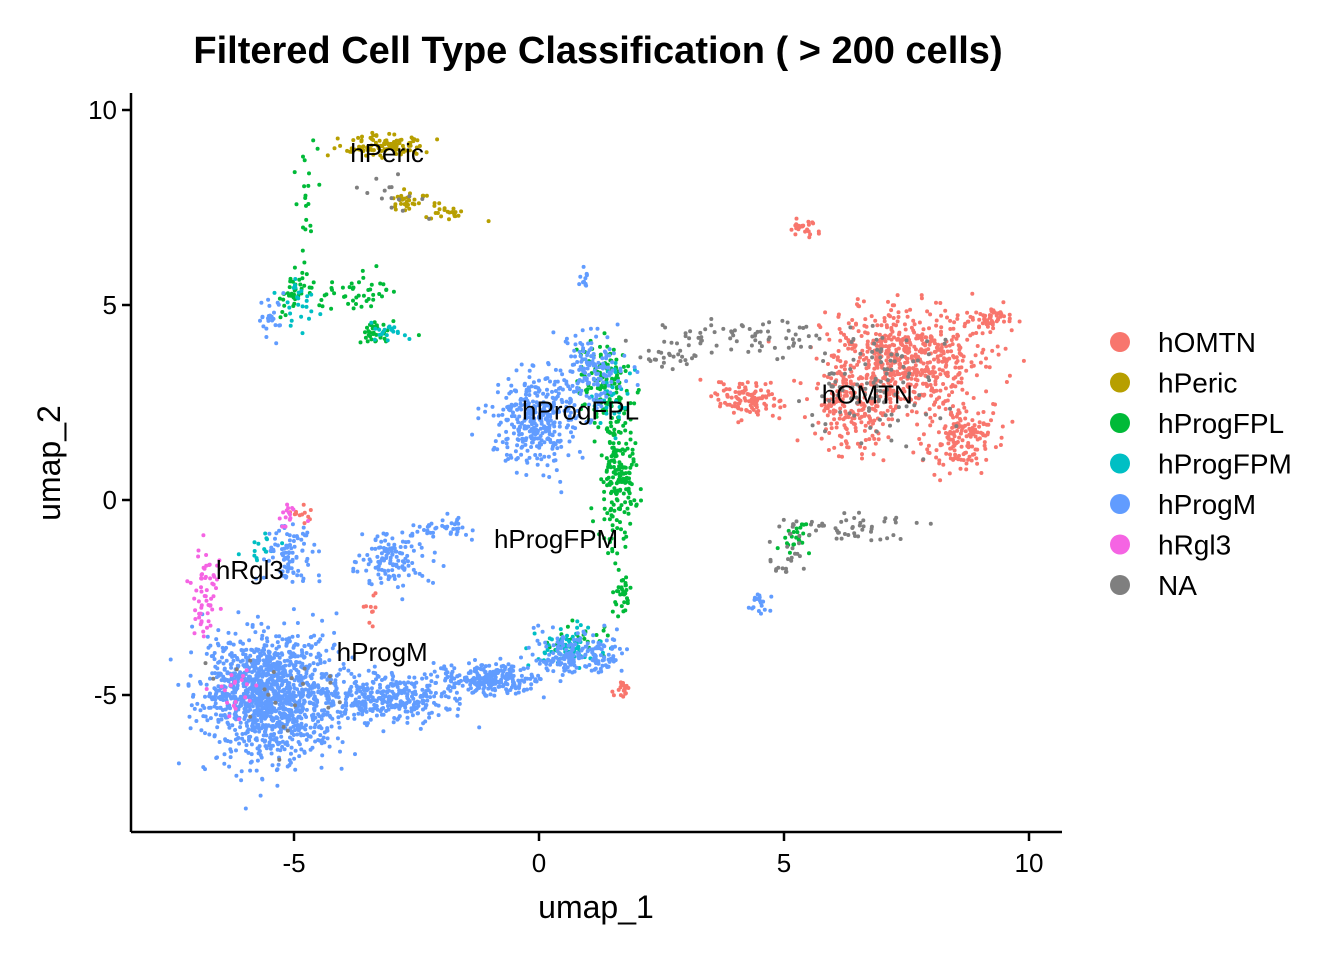 Image resolution: width=1344 pixels, height=960 pixels. What do you see at coordinates (436, 473) in the screenshot?
I see `series-hprogfpm` at bounding box center [436, 473].